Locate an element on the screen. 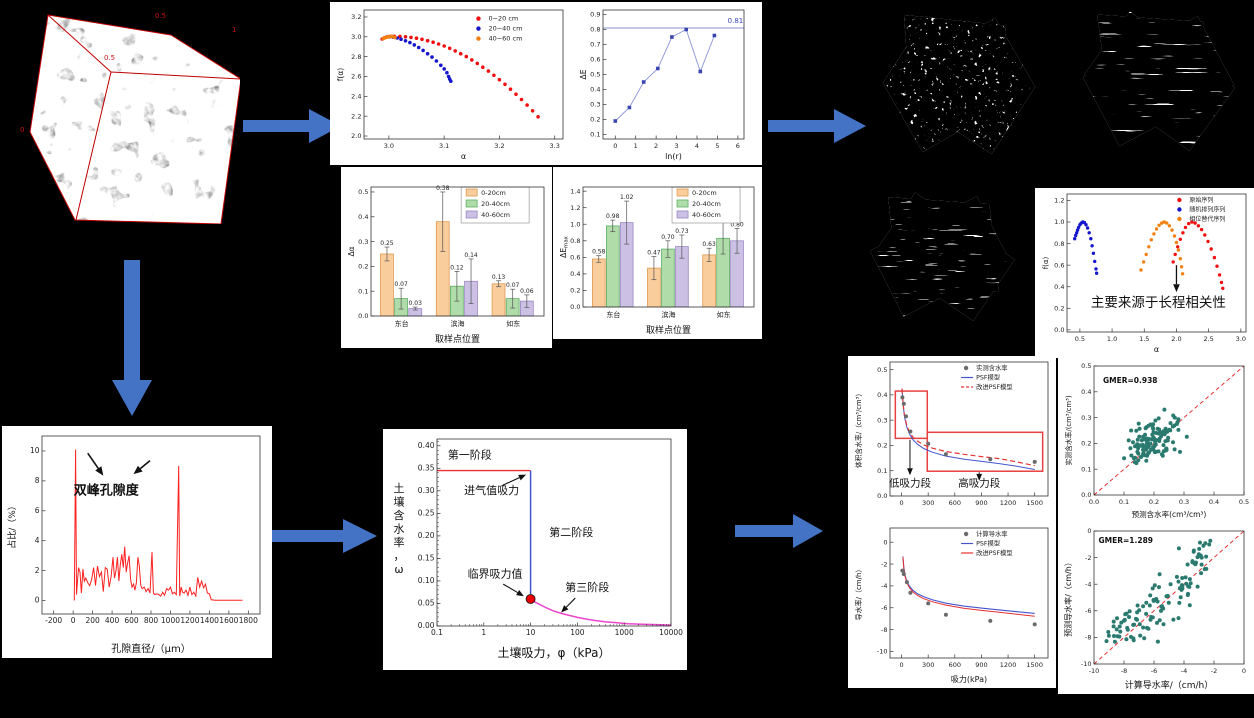  svg-text: f(α) is located at coordinates (1046, 262).